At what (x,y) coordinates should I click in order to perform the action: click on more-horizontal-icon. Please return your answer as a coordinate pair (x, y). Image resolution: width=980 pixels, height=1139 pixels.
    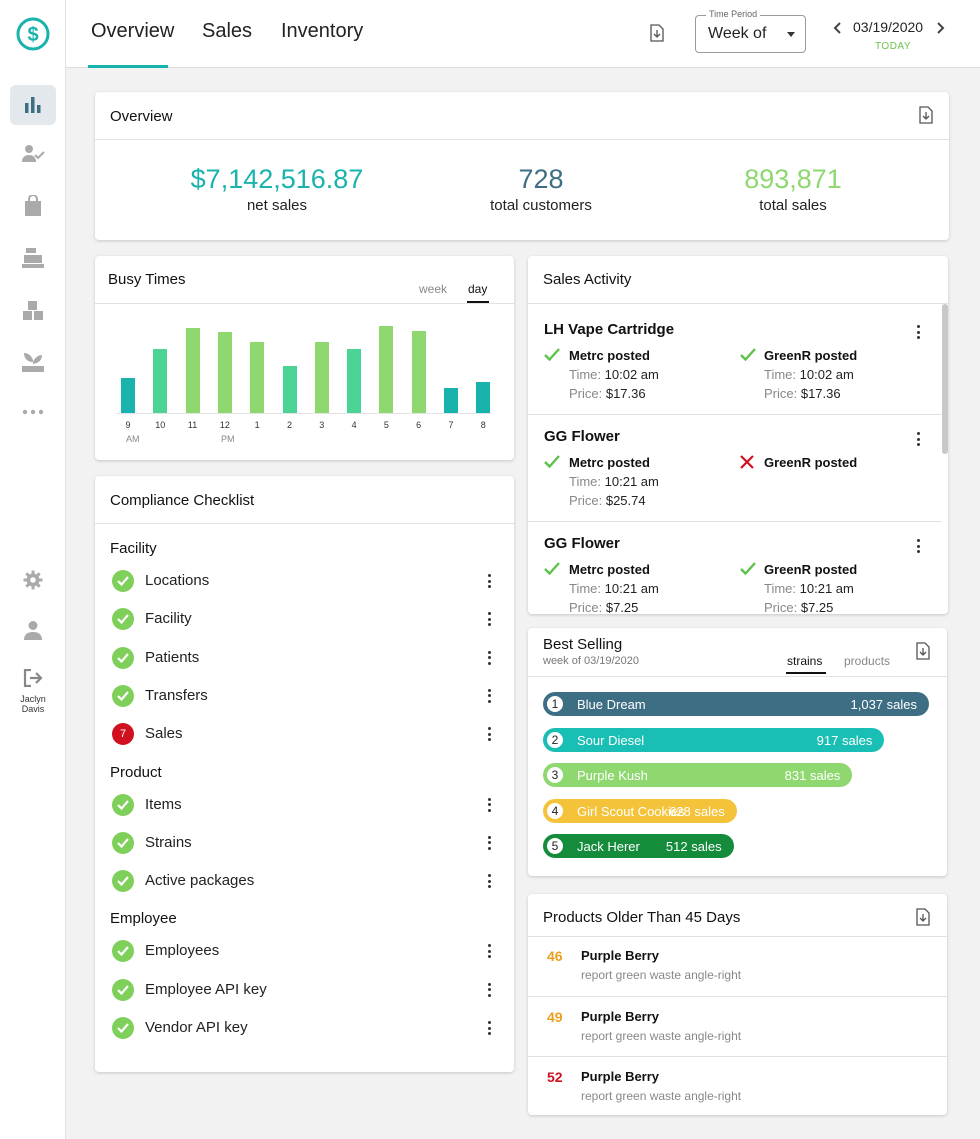
    Looking at the image, I should click on (33, 412).